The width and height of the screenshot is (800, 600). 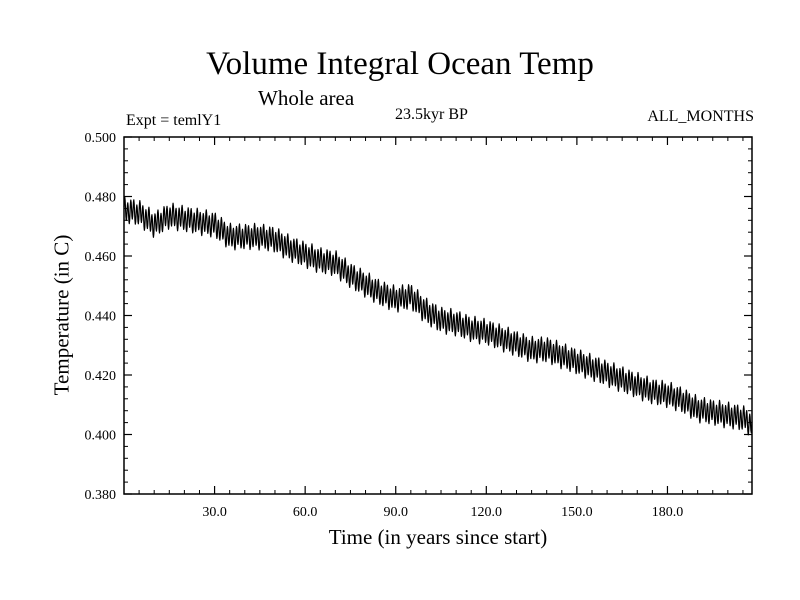 I want to click on experiment-label: Expt = temlY1, so click(x=174, y=120).